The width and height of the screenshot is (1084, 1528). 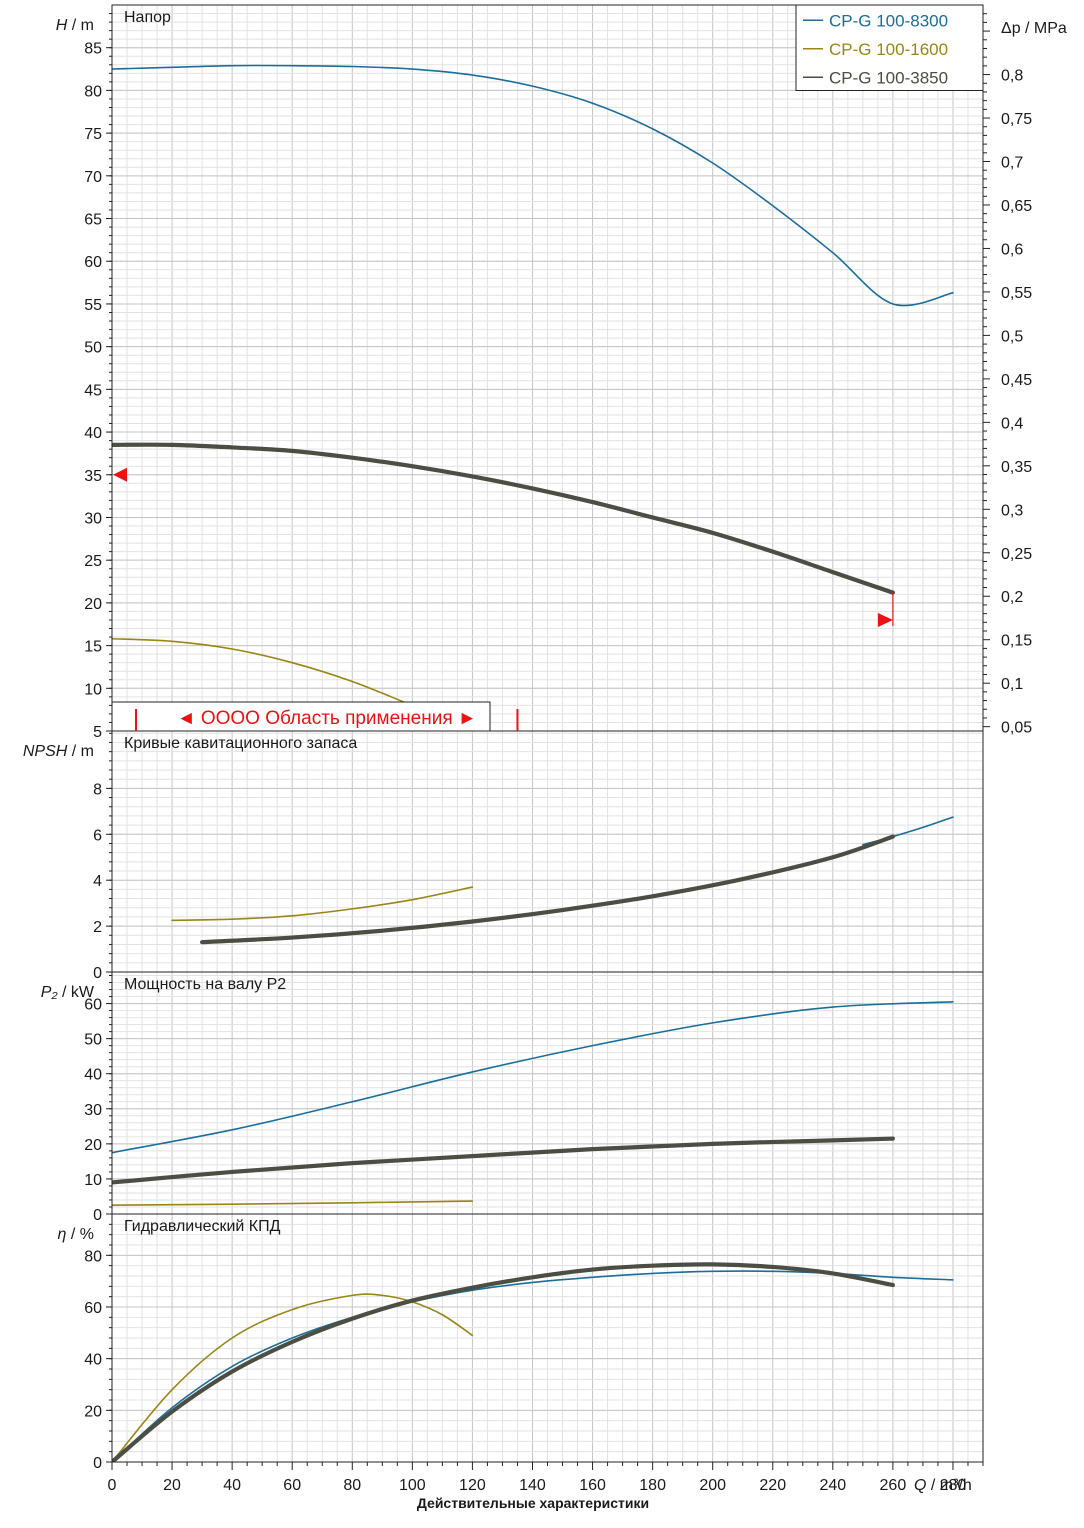 I want to click on legend-label: CP-G 100-8300, so click(x=888, y=20).